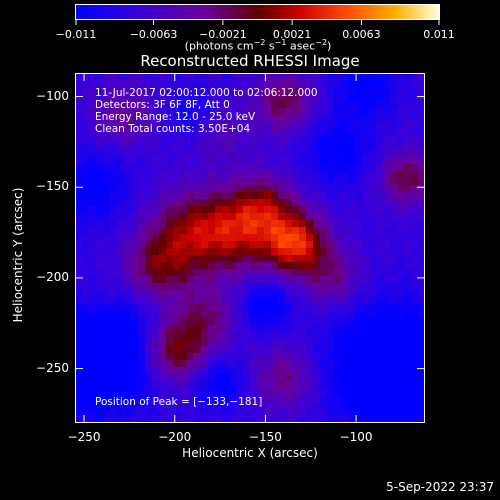 The width and height of the screenshot is (500, 500). I want to click on x-tick-label: −150, so click(265, 437).